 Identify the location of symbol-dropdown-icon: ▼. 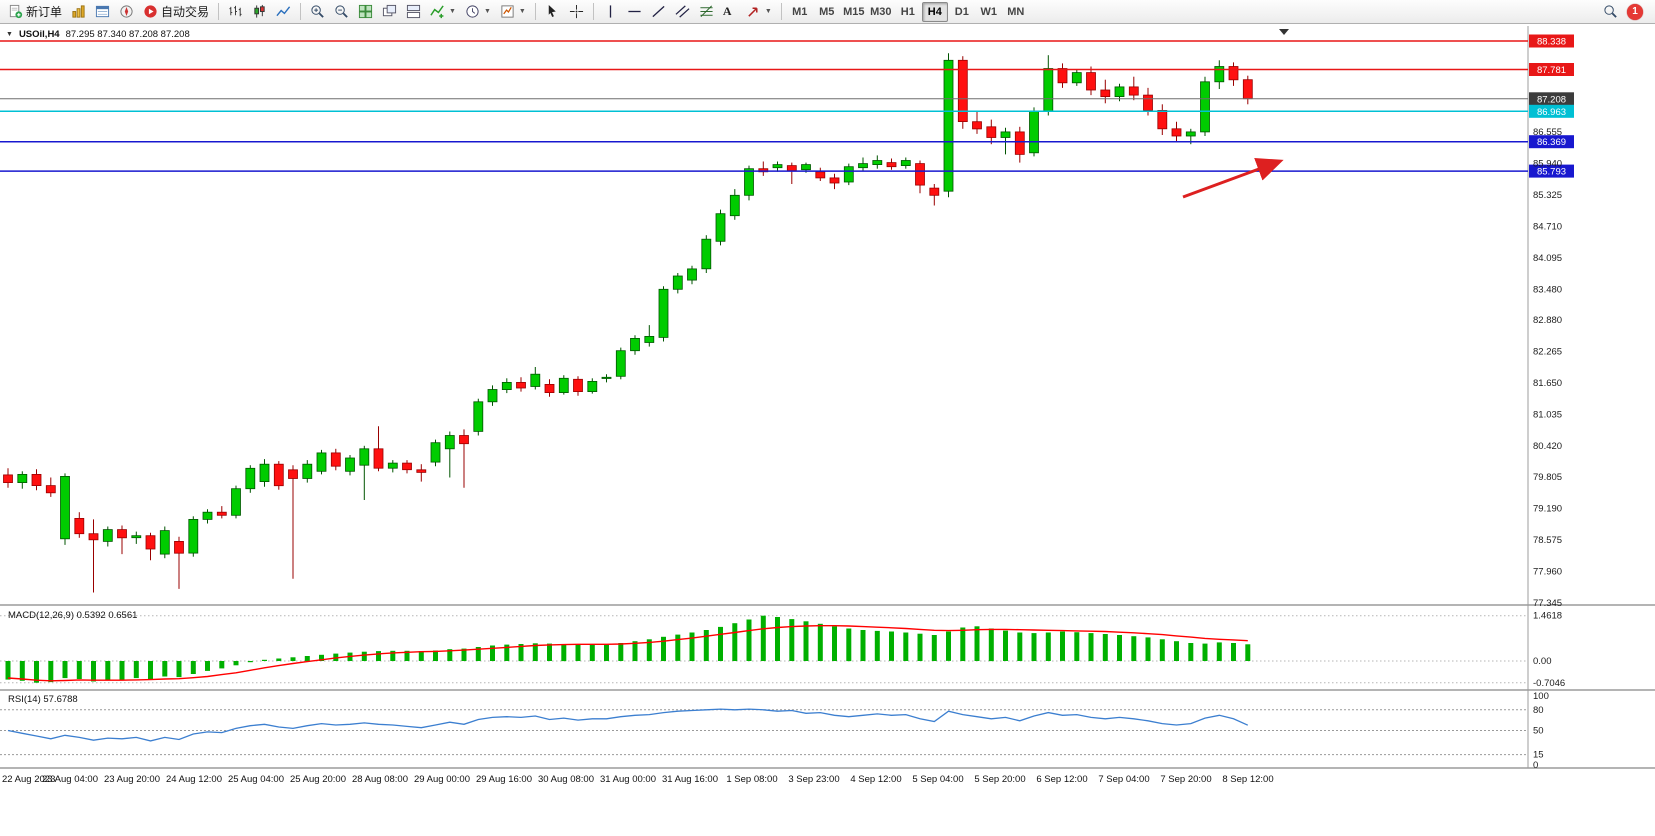
(9, 34).